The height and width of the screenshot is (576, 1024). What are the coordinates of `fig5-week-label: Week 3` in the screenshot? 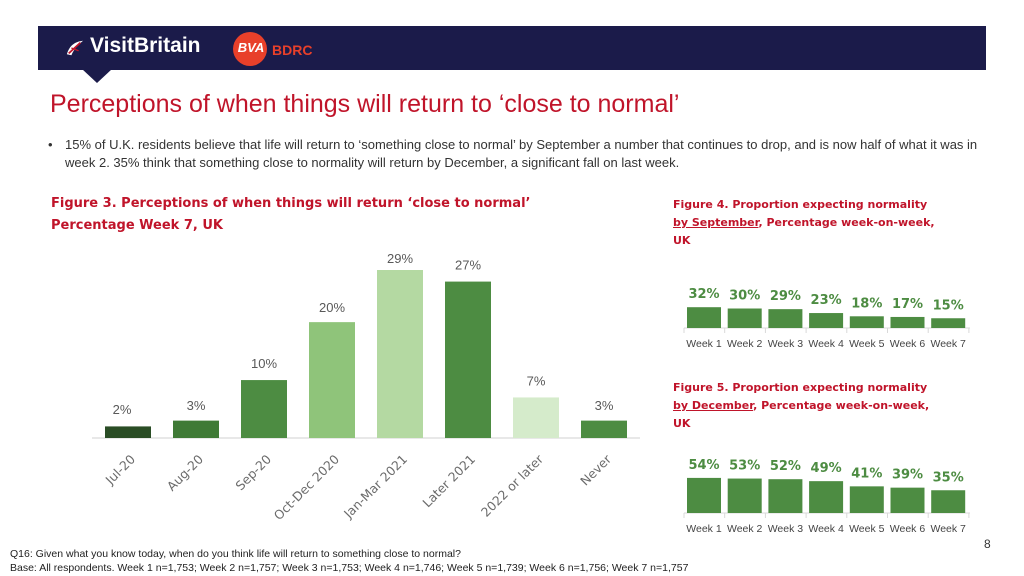 It's located at (786, 529).